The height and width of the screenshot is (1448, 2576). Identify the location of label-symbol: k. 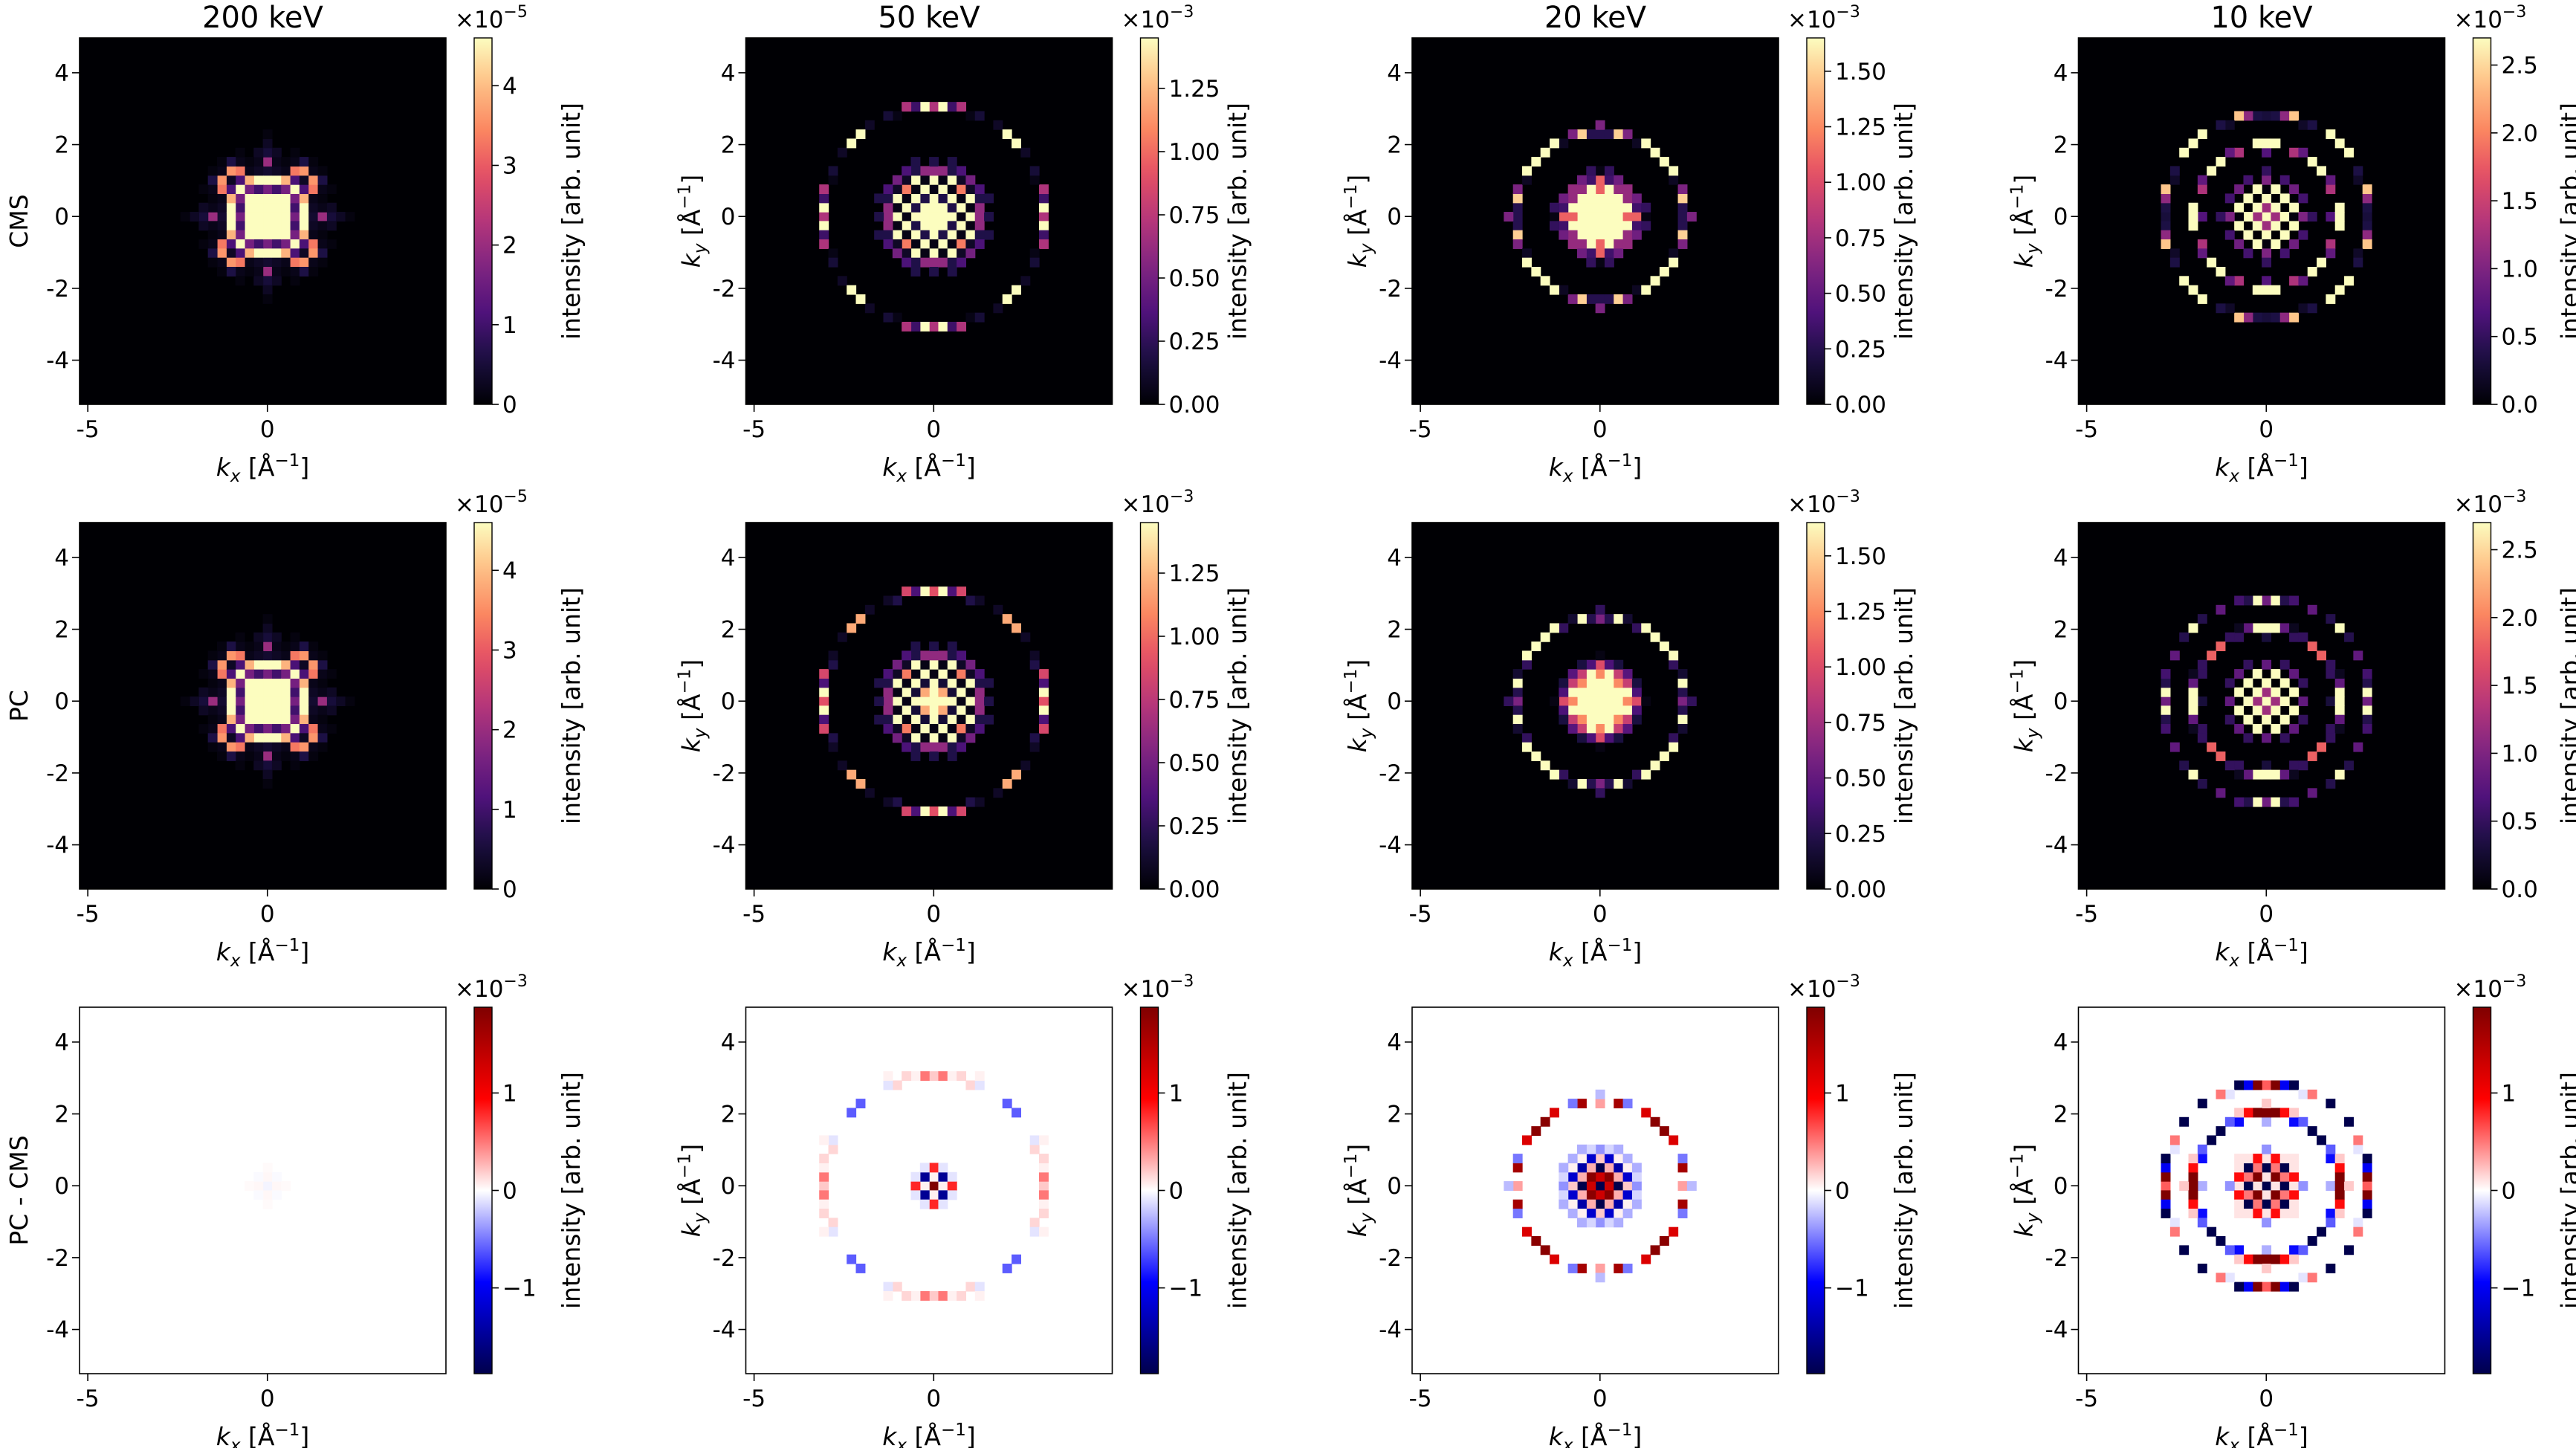
(691, 260).